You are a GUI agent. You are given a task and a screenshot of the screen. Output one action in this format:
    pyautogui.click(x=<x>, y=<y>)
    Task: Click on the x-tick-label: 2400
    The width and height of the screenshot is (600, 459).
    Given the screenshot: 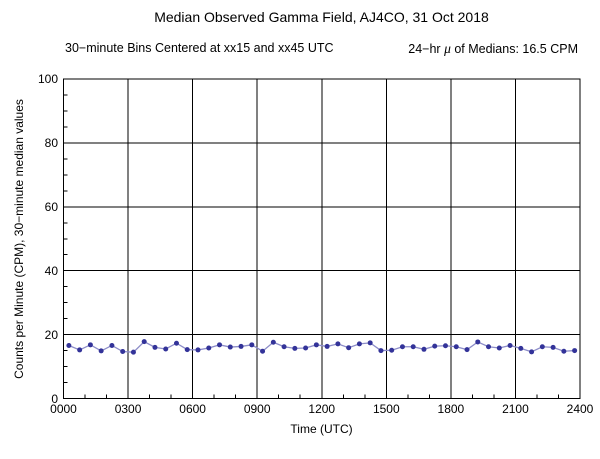 What is the action you would take?
    pyautogui.click(x=580, y=409)
    